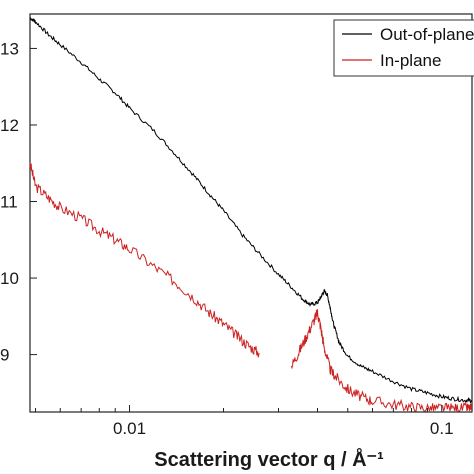  I want to click on legend-box, so click(403, 48).